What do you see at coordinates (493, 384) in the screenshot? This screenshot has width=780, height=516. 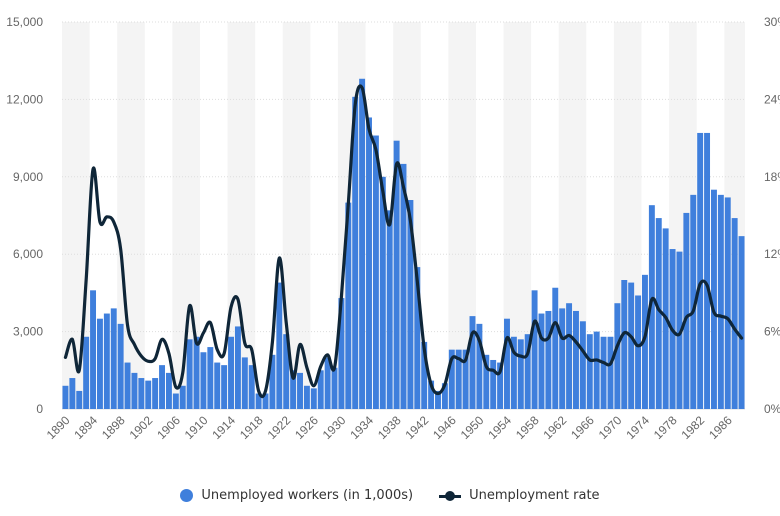 I see `bar-1952` at bounding box center [493, 384].